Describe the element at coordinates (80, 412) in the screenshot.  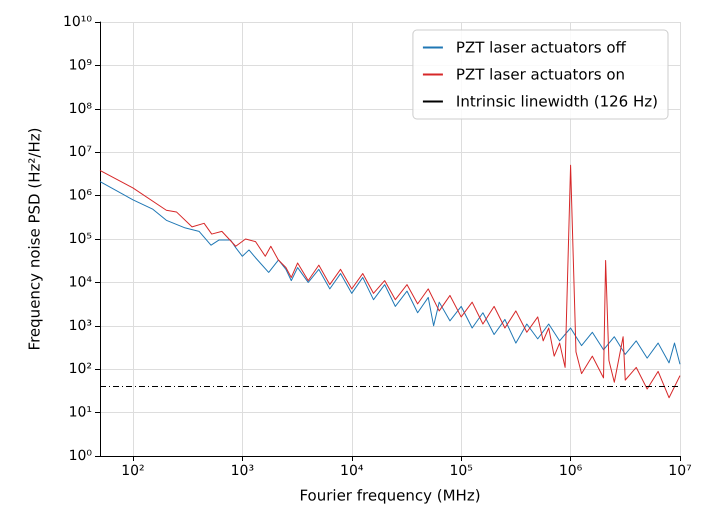
I see `y-tick-label: 10¹` at that location.